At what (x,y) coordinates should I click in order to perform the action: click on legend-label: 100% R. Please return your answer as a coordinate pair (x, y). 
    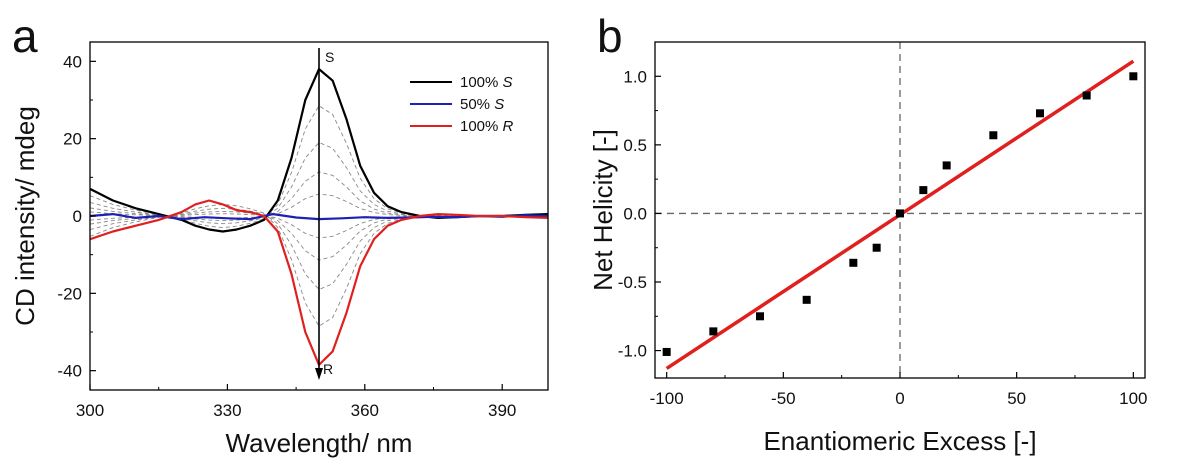
    Looking at the image, I should click on (487, 126).